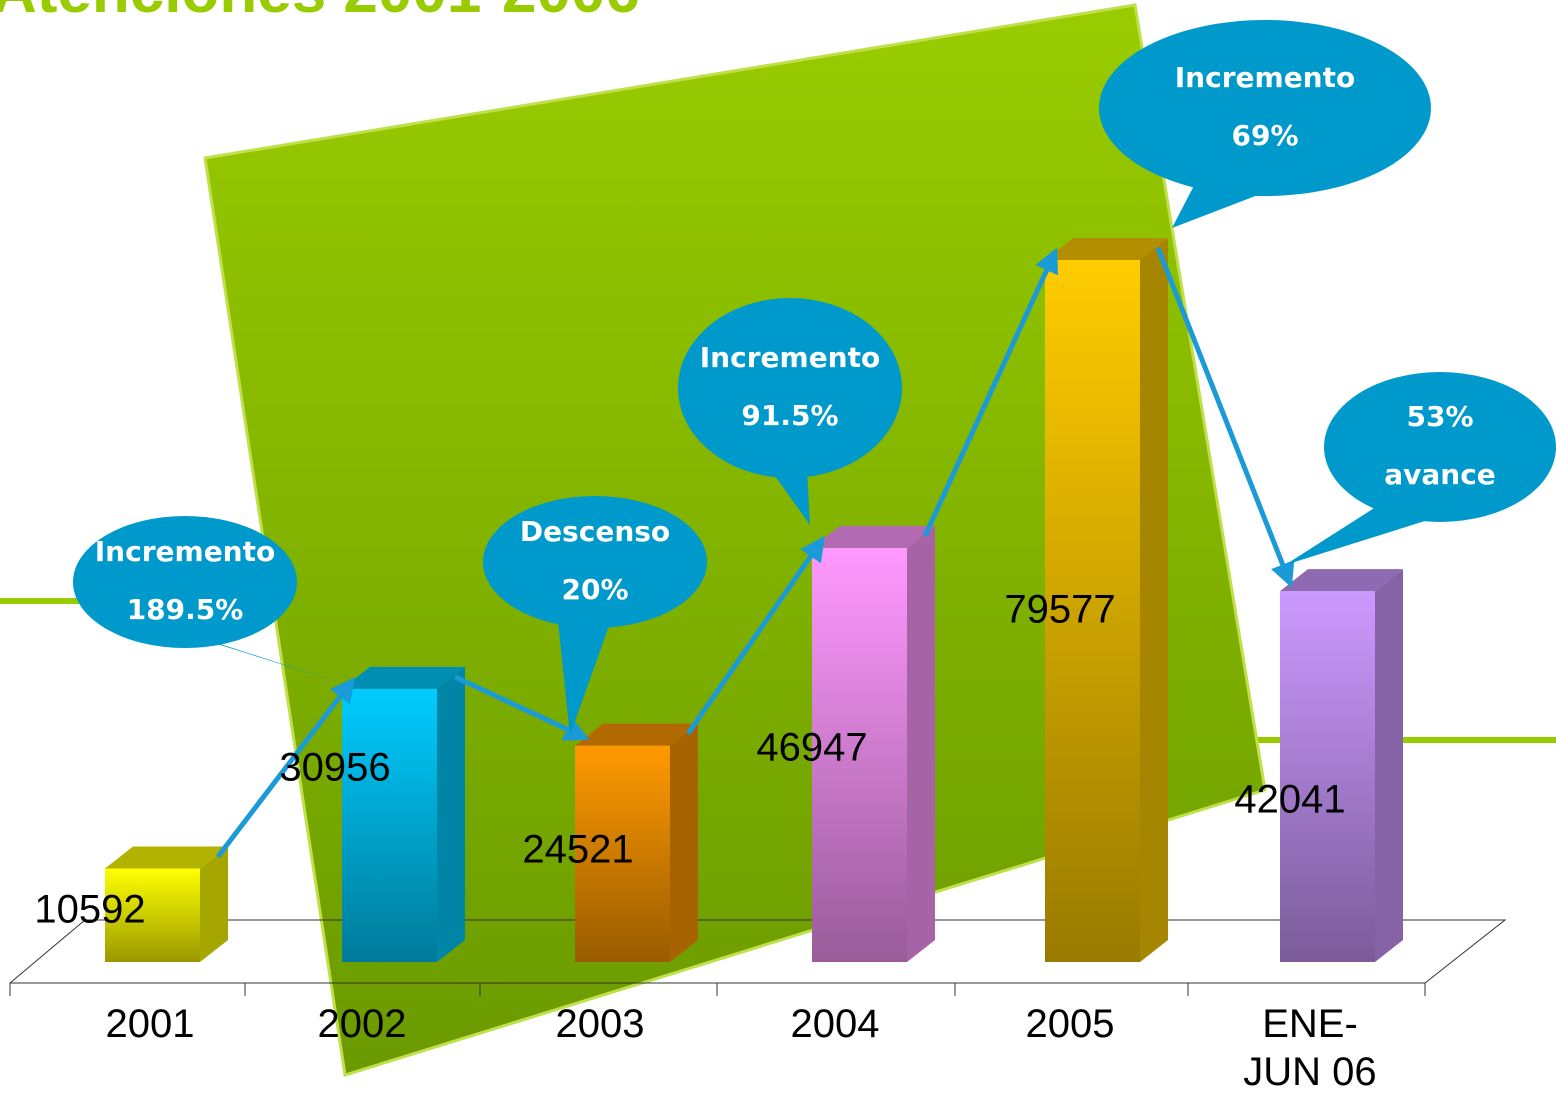 The width and height of the screenshot is (1556, 1120). What do you see at coordinates (595, 531) in the screenshot?
I see `callout-text: Descenso` at bounding box center [595, 531].